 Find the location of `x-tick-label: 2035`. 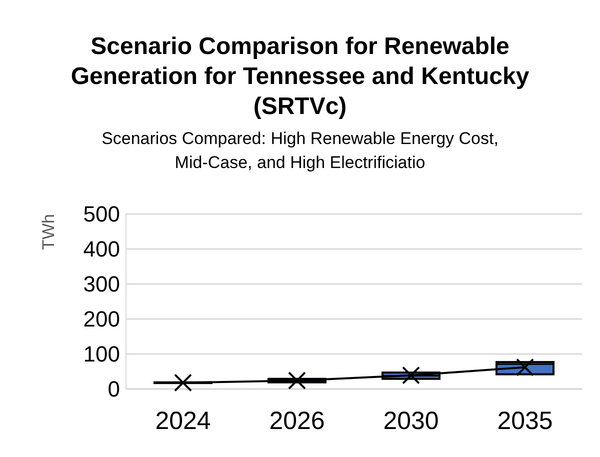

x-tick-label: 2035 is located at coordinates (525, 421).